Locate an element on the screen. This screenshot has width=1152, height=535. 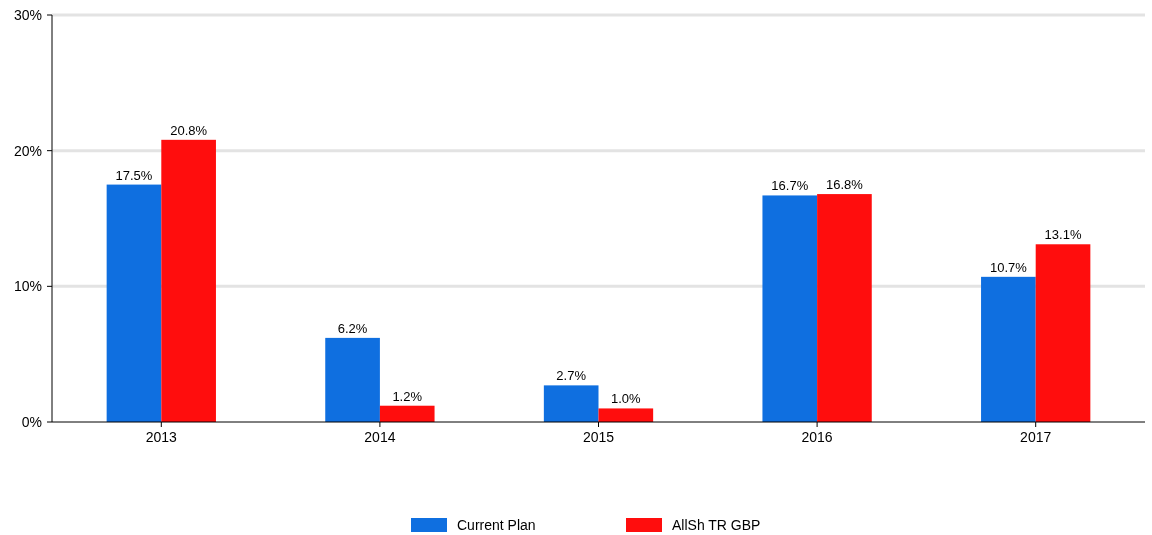
data-label: 2.7% is located at coordinates (571, 376).